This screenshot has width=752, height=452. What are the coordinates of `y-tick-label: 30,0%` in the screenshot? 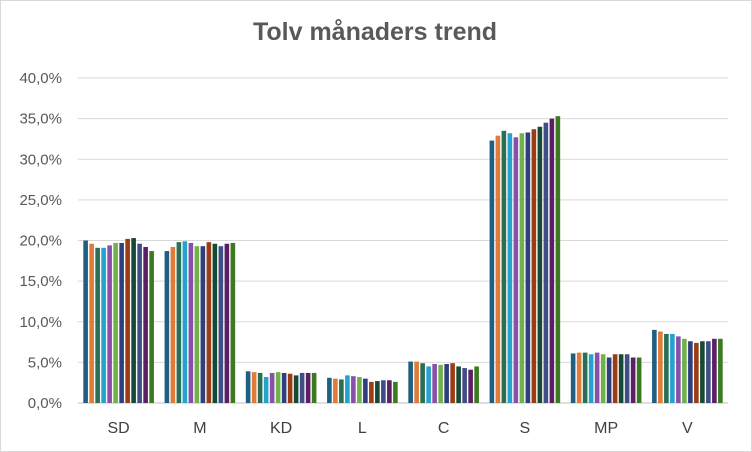 It's located at (40, 159).